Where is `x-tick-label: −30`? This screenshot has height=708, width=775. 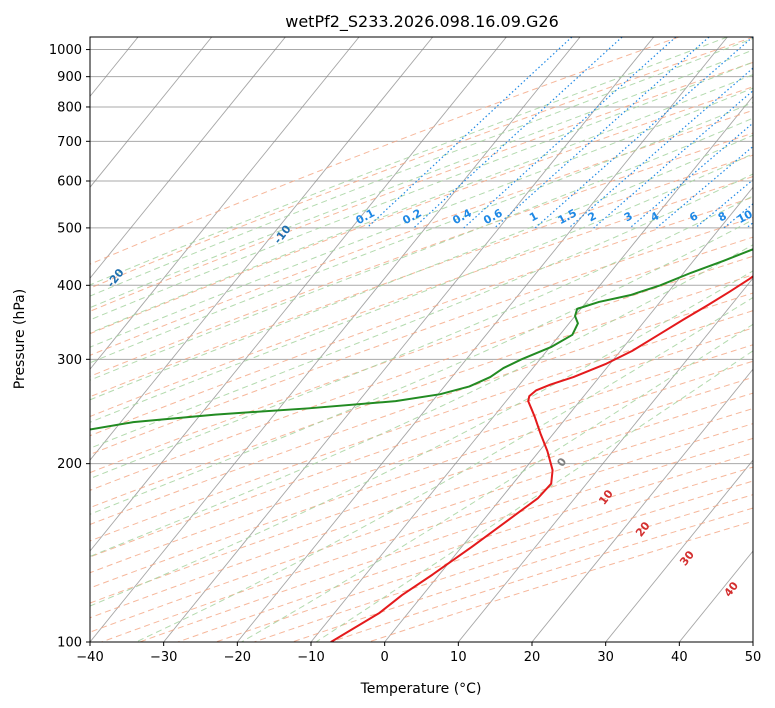 x-tick-label: −30 is located at coordinates (163, 657).